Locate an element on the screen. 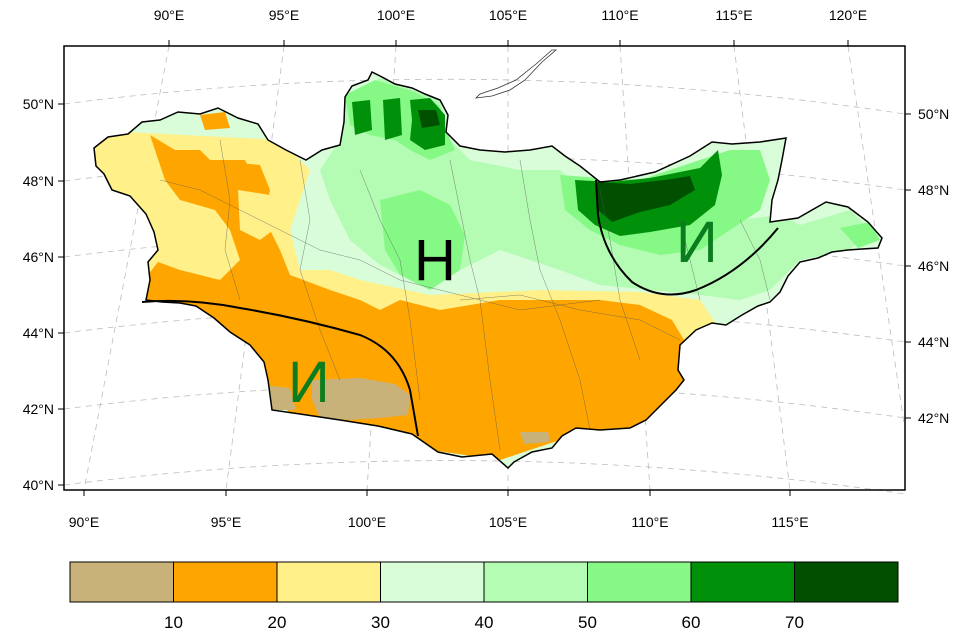 The image size is (972, 636). top-tick-label: 100°E is located at coordinates (396, 15).